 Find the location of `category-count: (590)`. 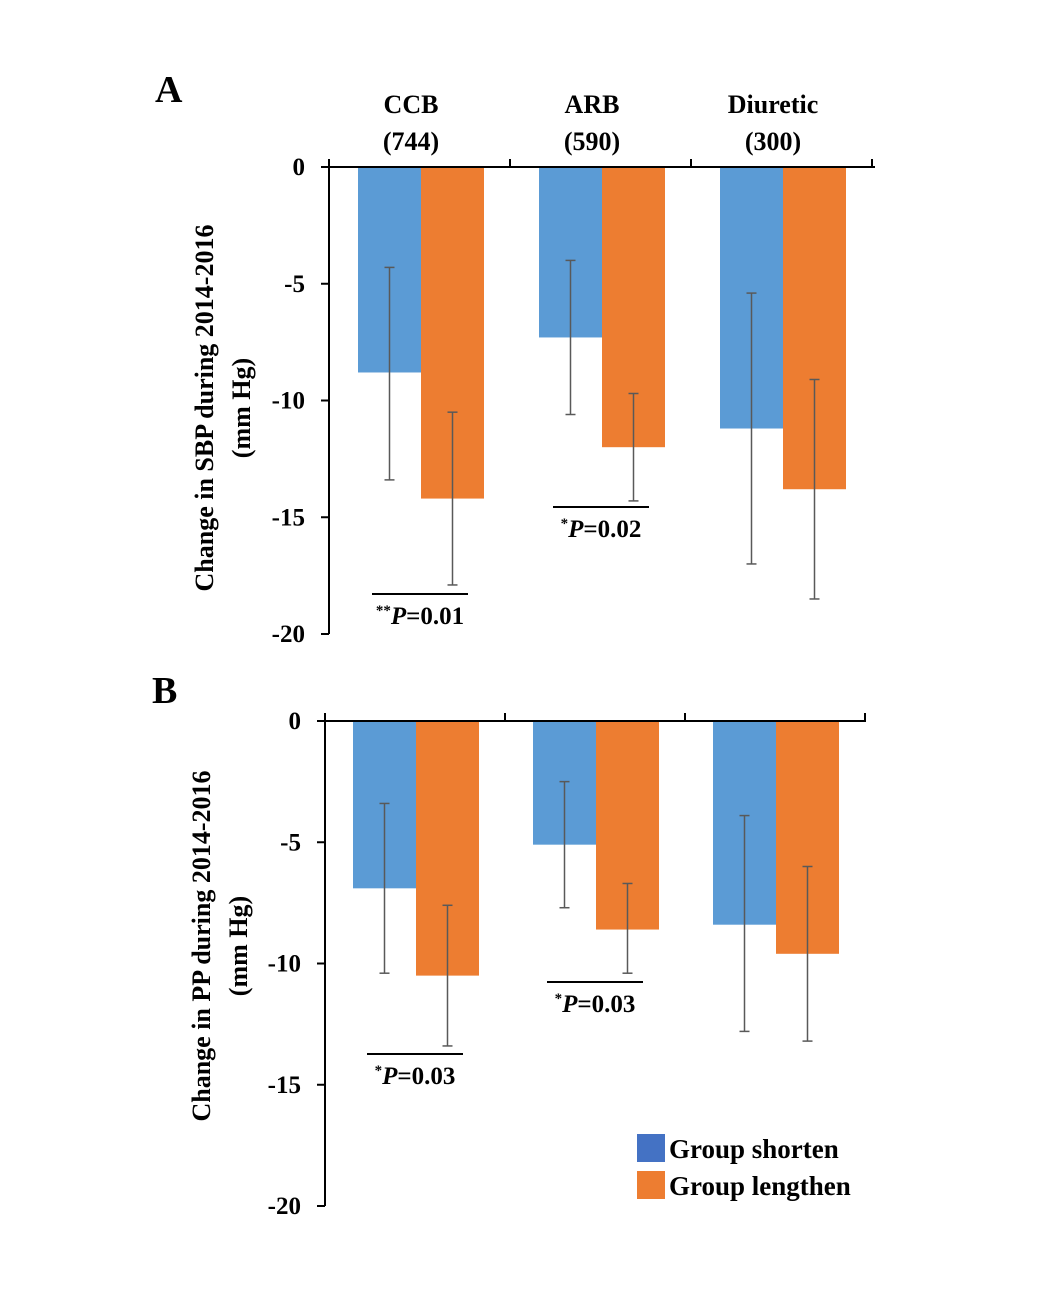

category-count: (590) is located at coordinates (592, 141).